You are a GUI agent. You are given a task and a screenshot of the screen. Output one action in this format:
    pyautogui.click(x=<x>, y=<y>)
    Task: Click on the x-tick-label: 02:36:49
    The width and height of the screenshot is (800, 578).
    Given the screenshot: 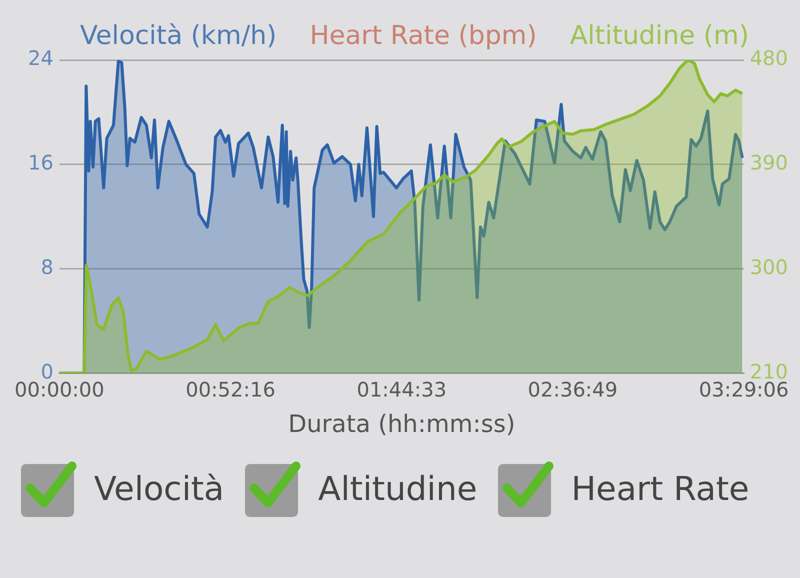 What is the action you would take?
    pyautogui.click(x=573, y=389)
    